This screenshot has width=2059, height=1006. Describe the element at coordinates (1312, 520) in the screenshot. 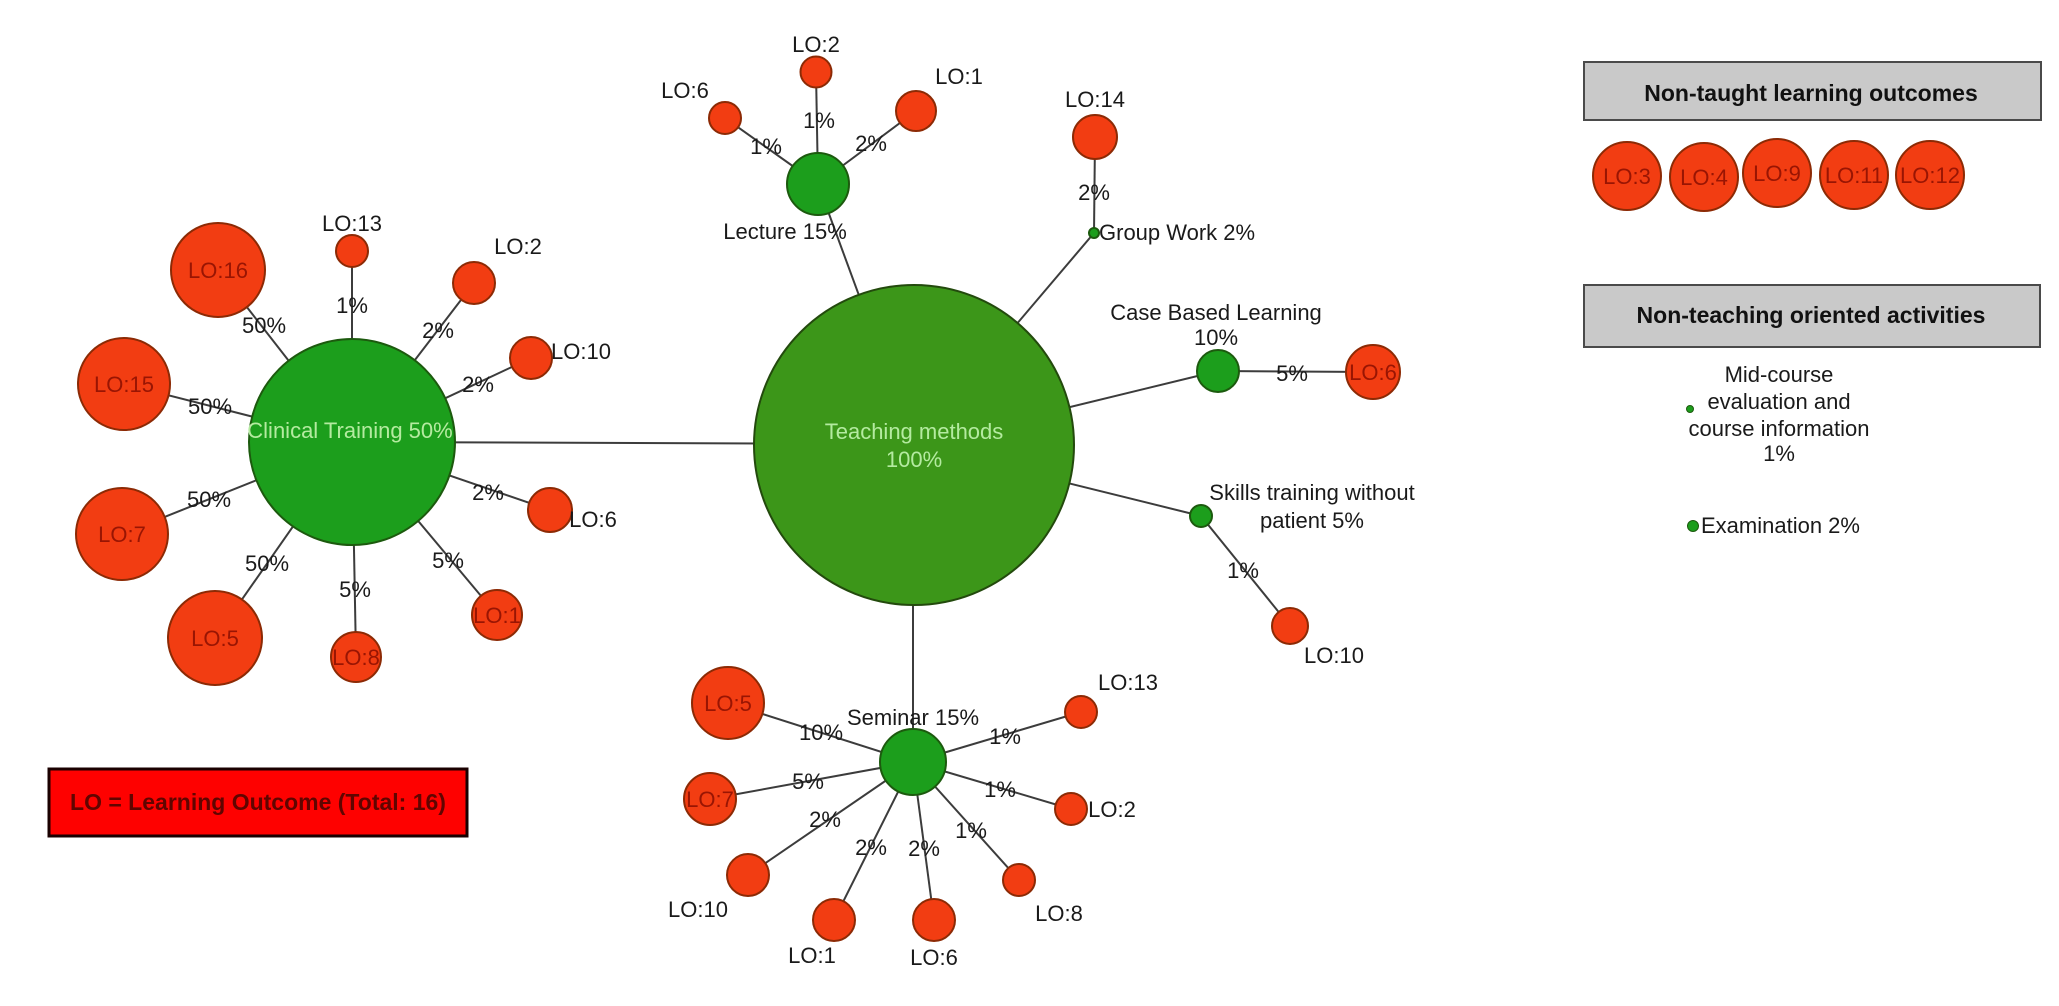

I see `svg-text: patient 5%` at that location.